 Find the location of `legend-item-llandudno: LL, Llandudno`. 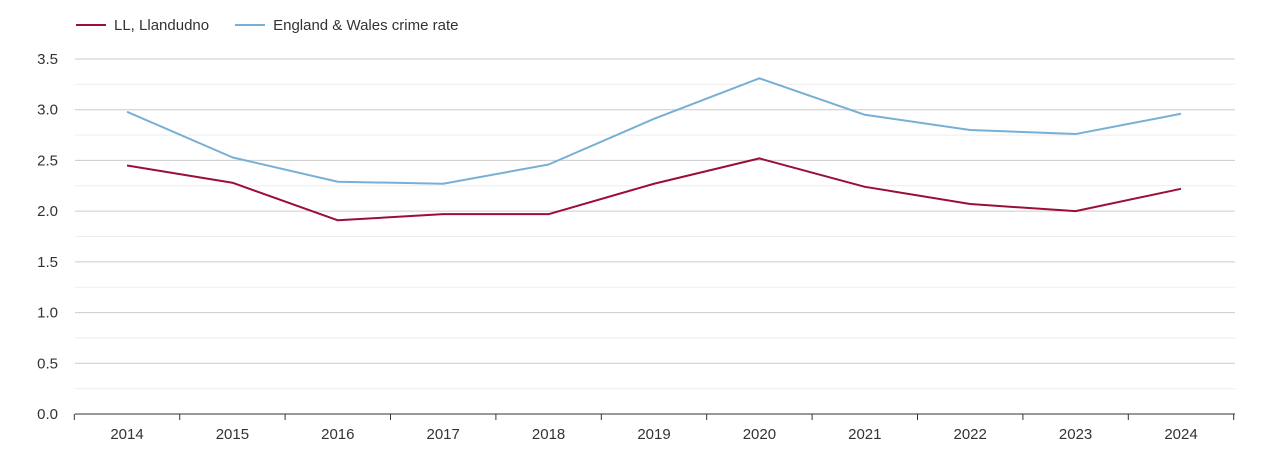

legend-item-llandudno: LL, Llandudno is located at coordinates (142, 25).